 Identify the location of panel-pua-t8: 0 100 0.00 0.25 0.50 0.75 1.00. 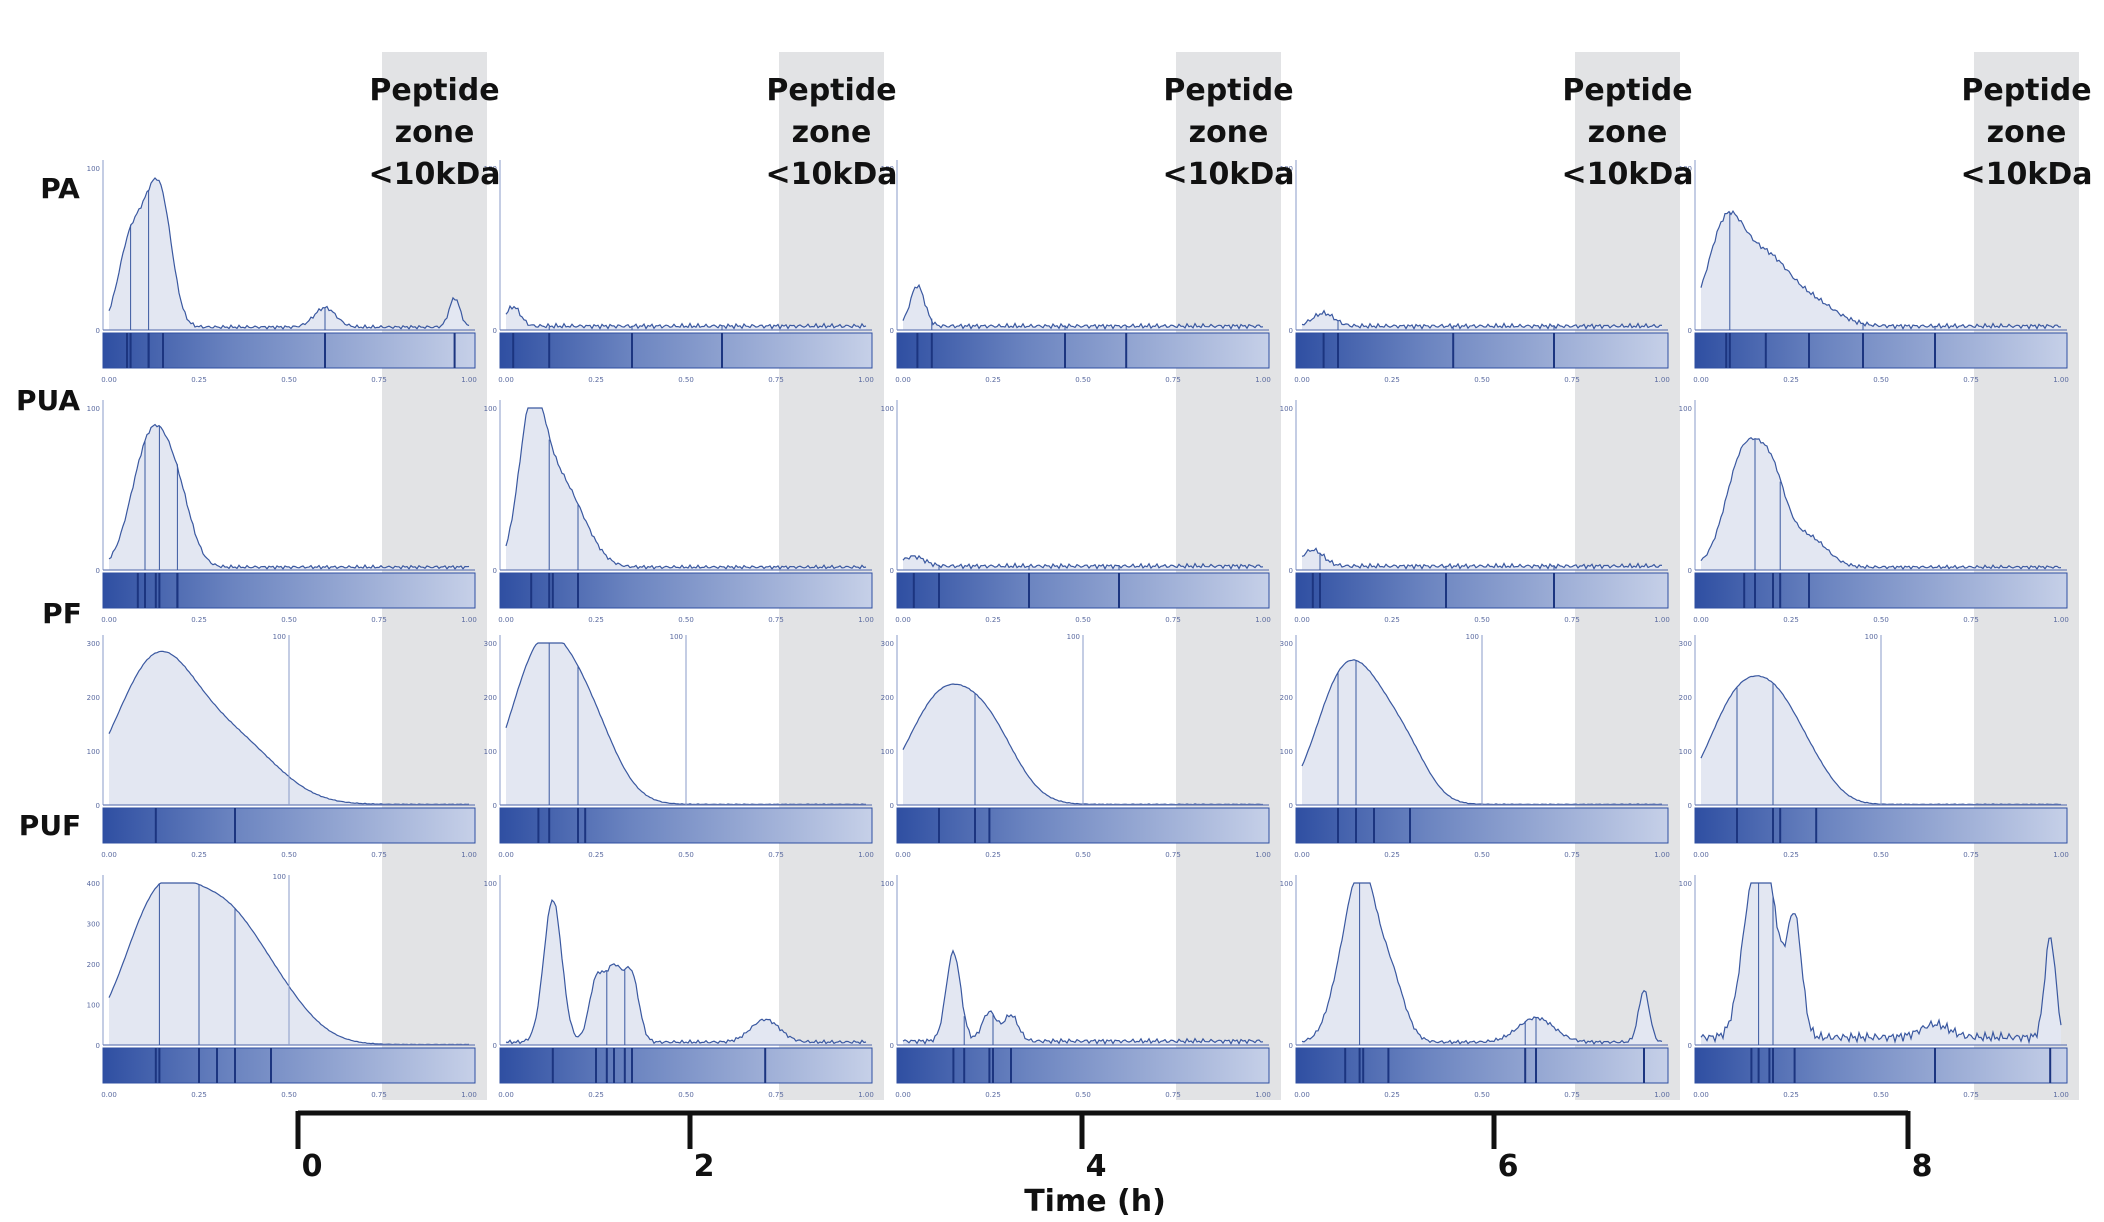
(1874, 512).